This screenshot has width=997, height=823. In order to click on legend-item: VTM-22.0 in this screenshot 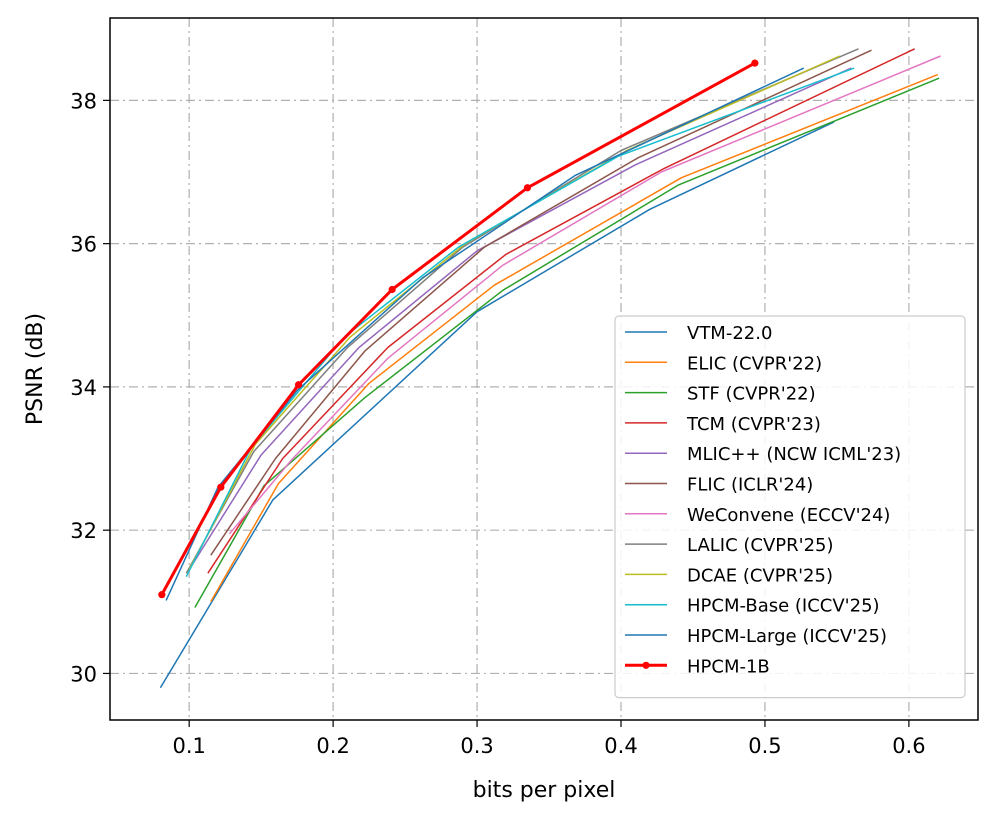, I will do `click(698, 333)`.